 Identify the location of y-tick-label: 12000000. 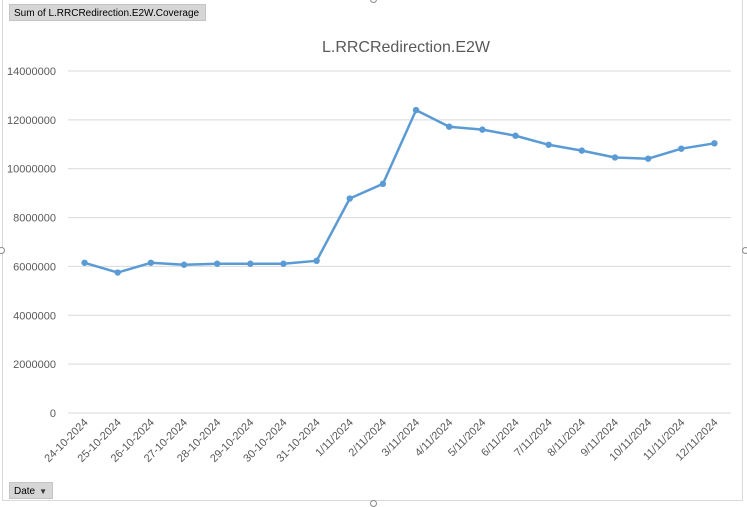
(31, 121).